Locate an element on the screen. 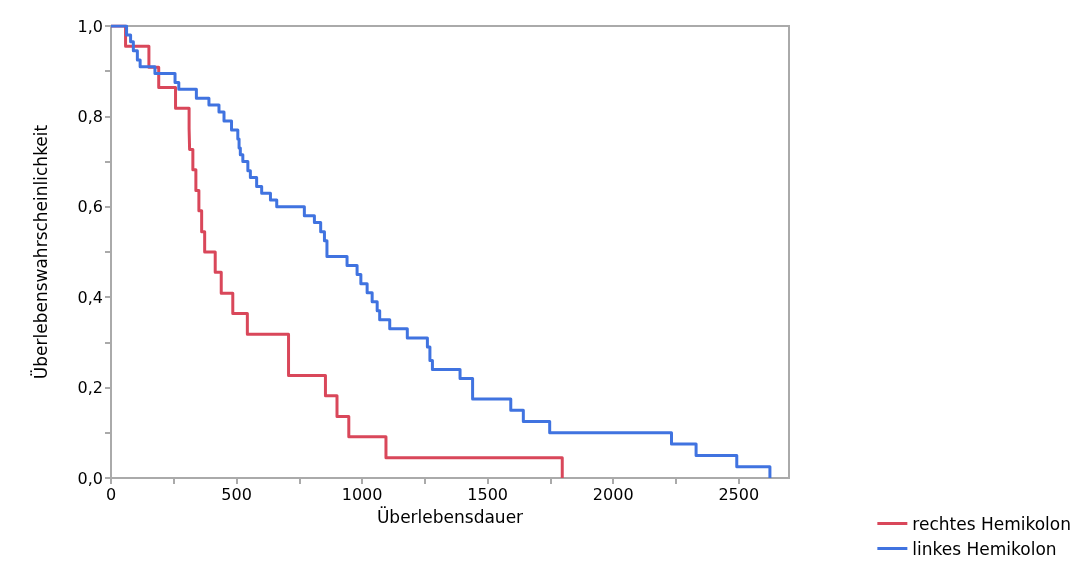  legend-label: linkes Hemikolon is located at coordinates (984, 548).